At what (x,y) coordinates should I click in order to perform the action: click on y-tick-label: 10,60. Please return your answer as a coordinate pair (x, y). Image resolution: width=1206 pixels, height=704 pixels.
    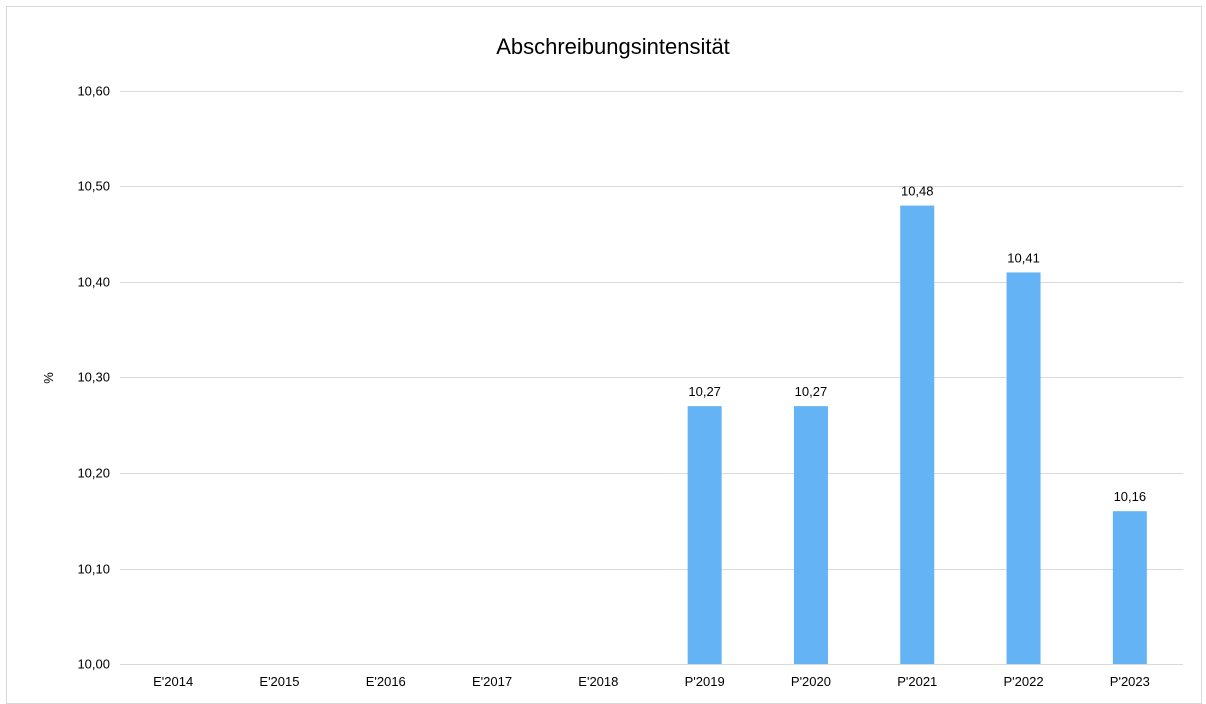
    Looking at the image, I should click on (93, 91).